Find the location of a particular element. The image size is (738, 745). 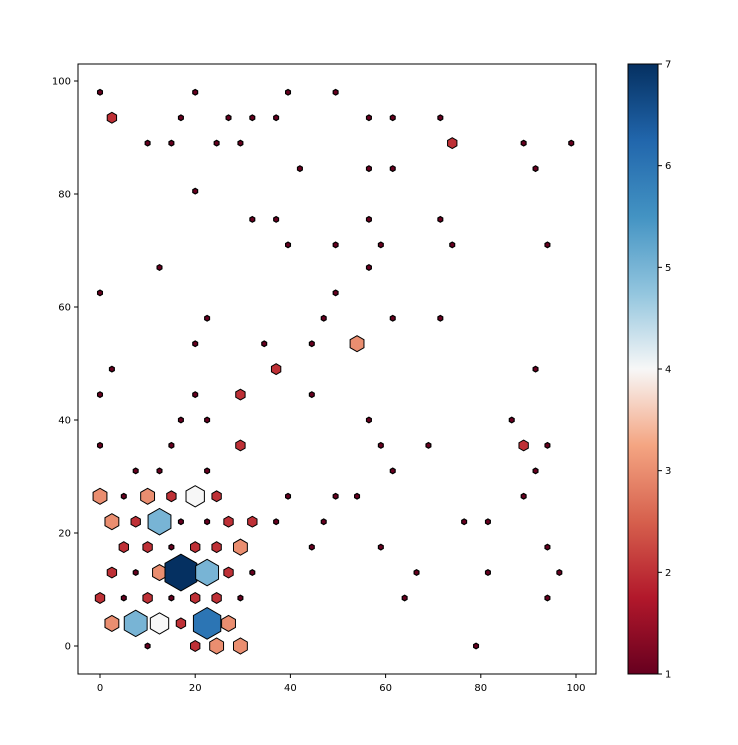

colorbar-tick-label: 5 is located at coordinates (668, 268).